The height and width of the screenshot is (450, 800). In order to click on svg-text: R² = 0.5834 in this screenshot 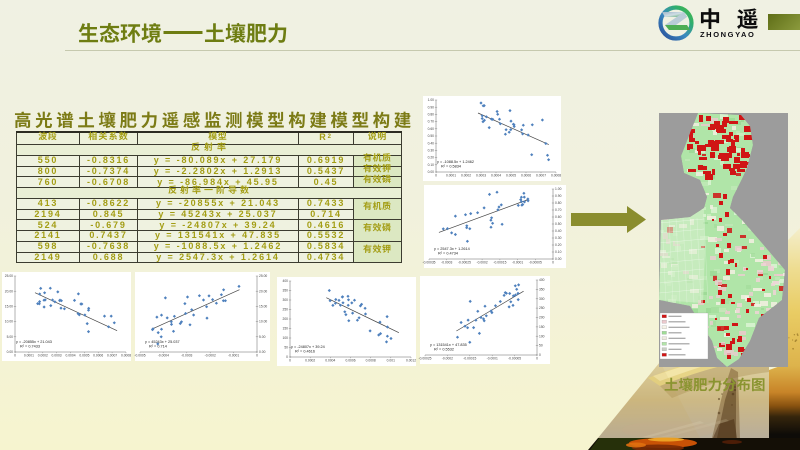, I will do `click(451, 167)`.